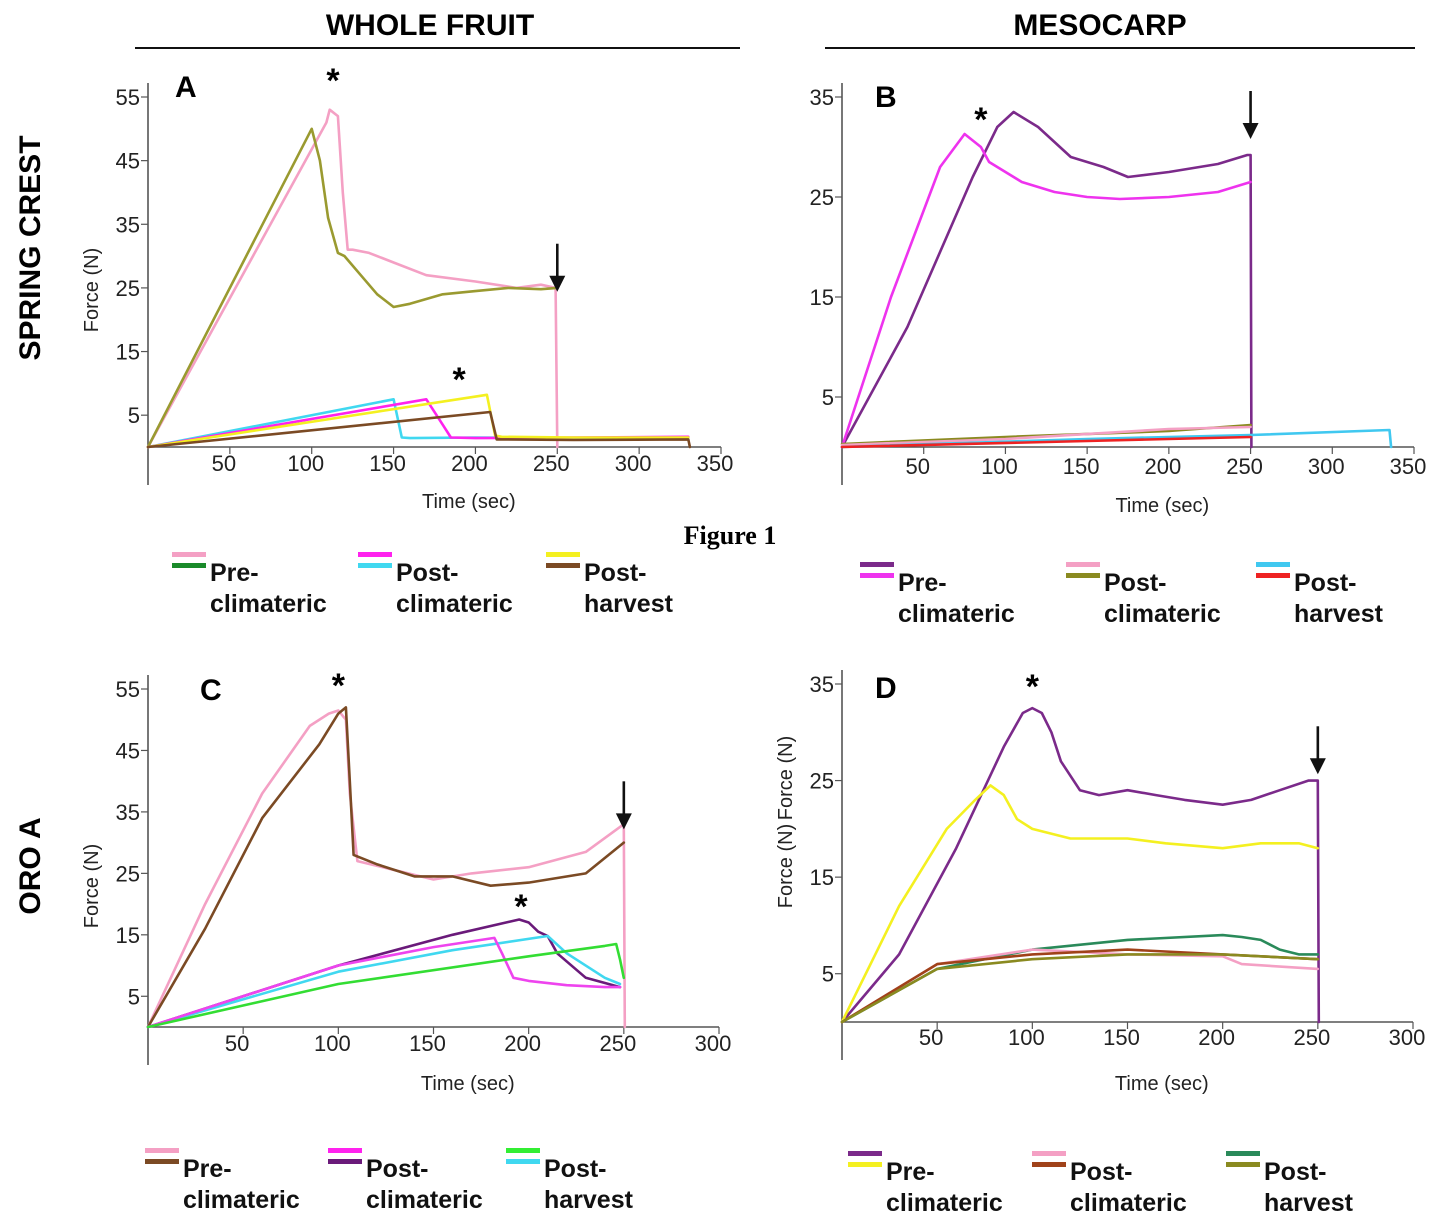 The width and height of the screenshot is (1450, 1220). What do you see at coordinates (128, 689) in the screenshot?
I see `y-tick-label: 55` at bounding box center [128, 689].